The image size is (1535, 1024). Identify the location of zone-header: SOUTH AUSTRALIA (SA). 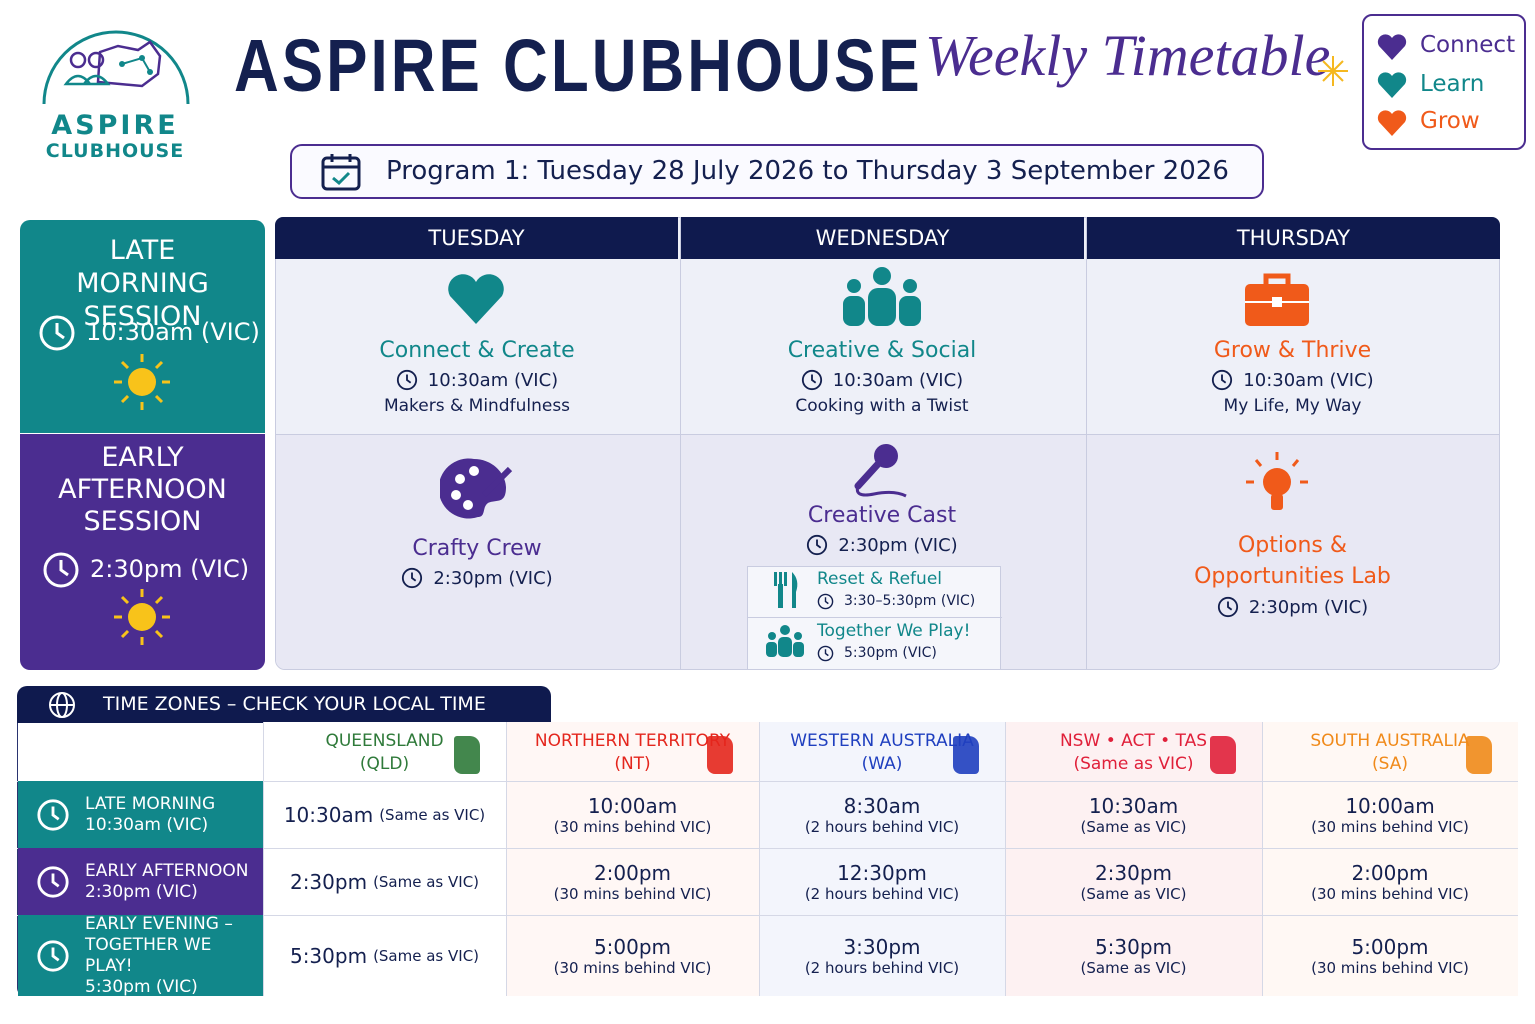
(1390, 753).